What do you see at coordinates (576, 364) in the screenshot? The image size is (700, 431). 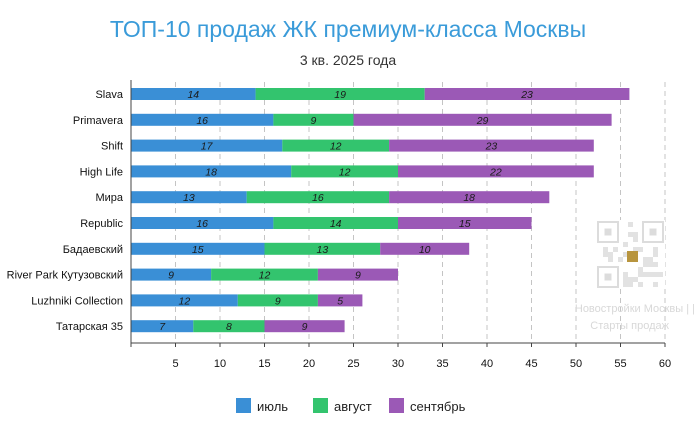 I see `x-tick-label-50: 50` at bounding box center [576, 364].